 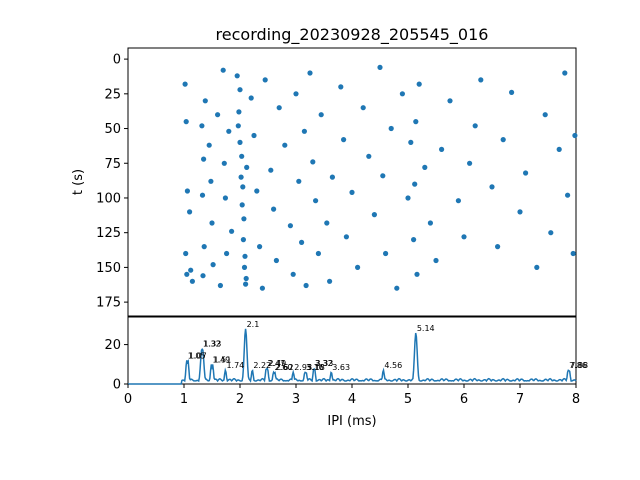 I want to click on ipi-peak-label: 2.1, so click(x=253, y=324).